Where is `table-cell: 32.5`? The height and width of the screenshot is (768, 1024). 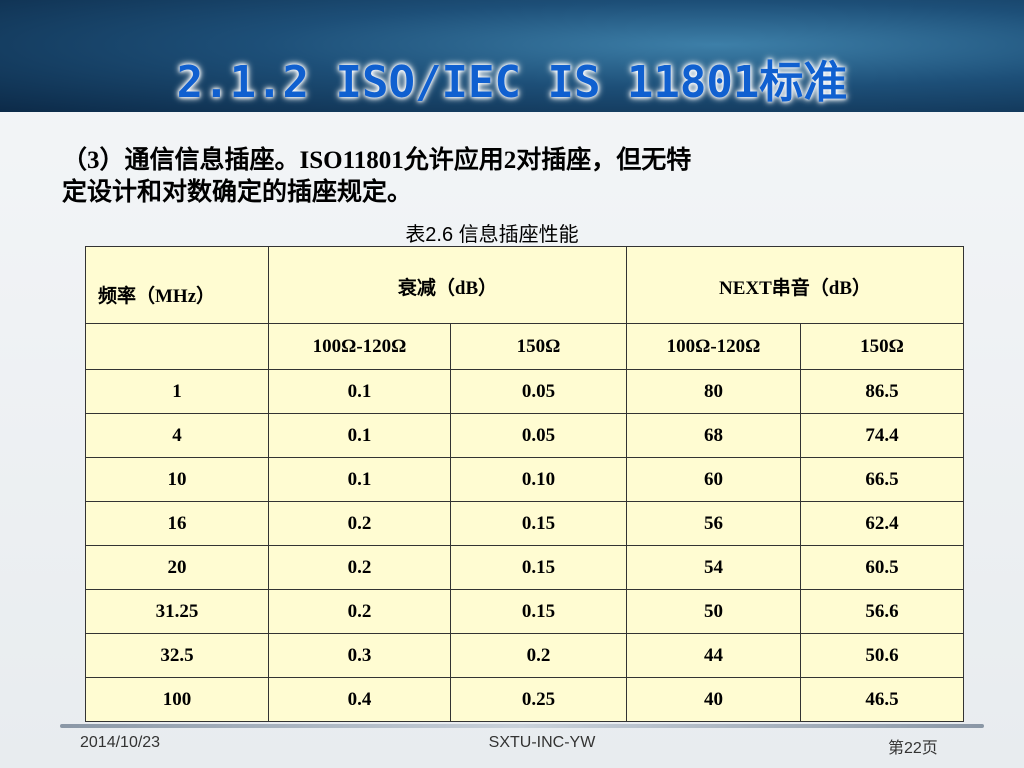 table-cell: 32.5 is located at coordinates (177, 655).